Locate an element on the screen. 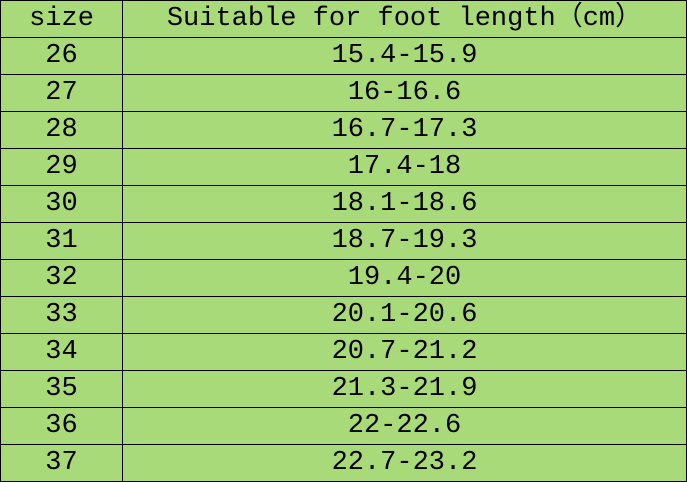 The height and width of the screenshot is (482, 687). length-cell: 15.4-15.9 is located at coordinates (404, 56).